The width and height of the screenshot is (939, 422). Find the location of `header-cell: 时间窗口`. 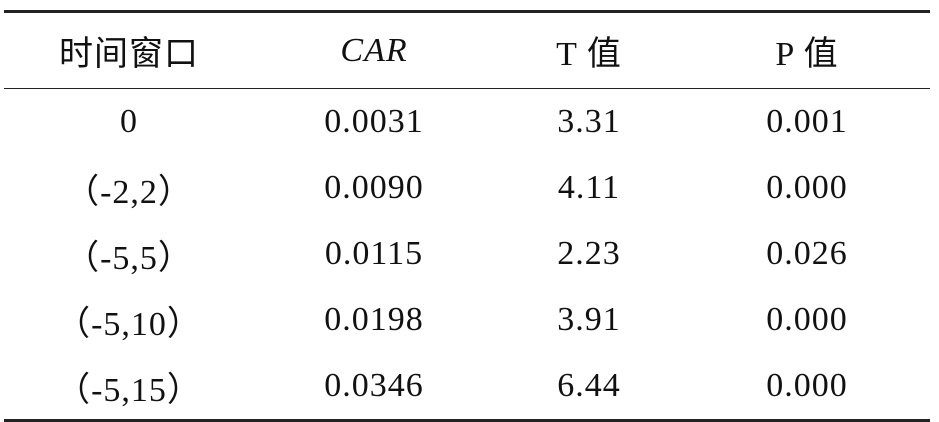

header-cell: 时间窗口 is located at coordinates (129, 50).